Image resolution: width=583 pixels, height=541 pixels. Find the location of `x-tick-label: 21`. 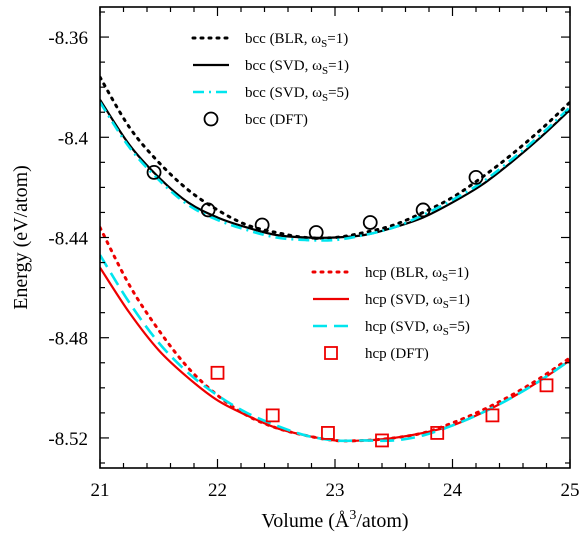

x-tick-label: 21 is located at coordinates (100, 490).